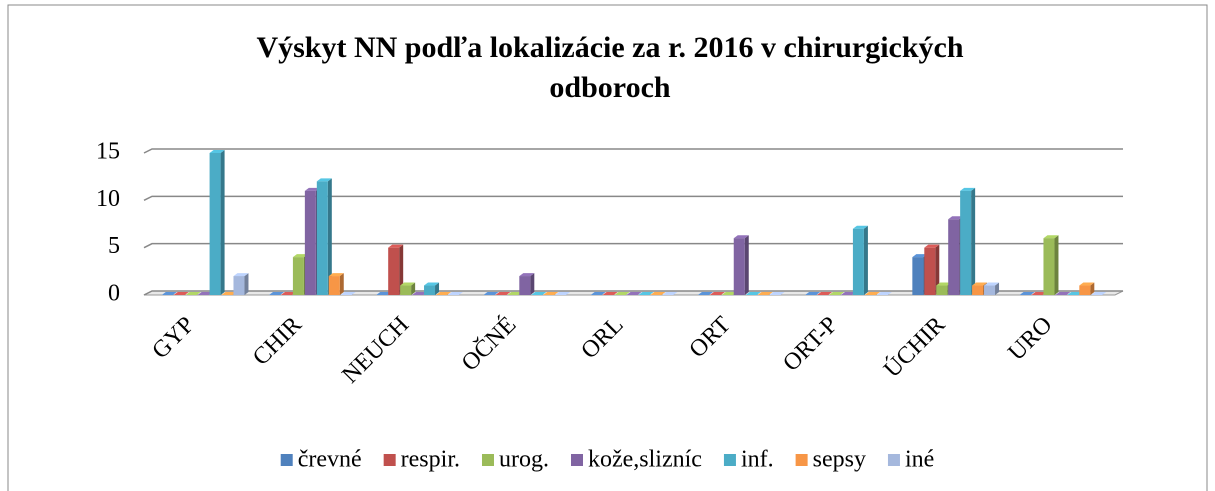 Image resolution: width=1215 pixels, height=491 pixels. Describe the element at coordinates (524, 460) in the screenshot. I see `legend-label: urog.` at that location.